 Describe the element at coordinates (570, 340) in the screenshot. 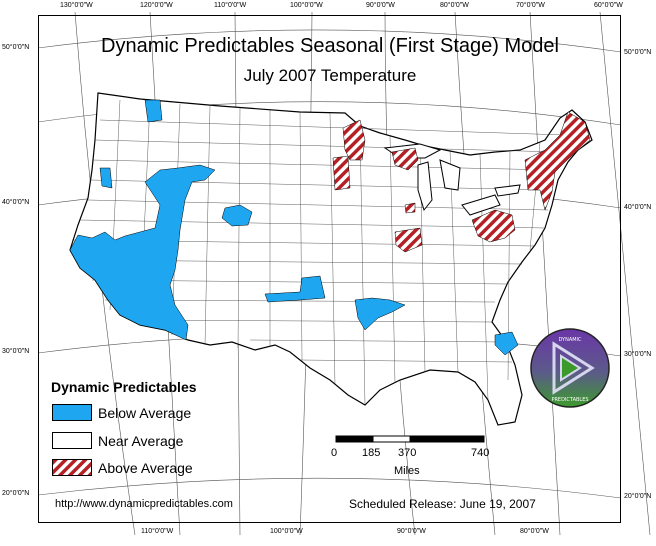

I see `logo-text-top: DYNAMIC` at that location.